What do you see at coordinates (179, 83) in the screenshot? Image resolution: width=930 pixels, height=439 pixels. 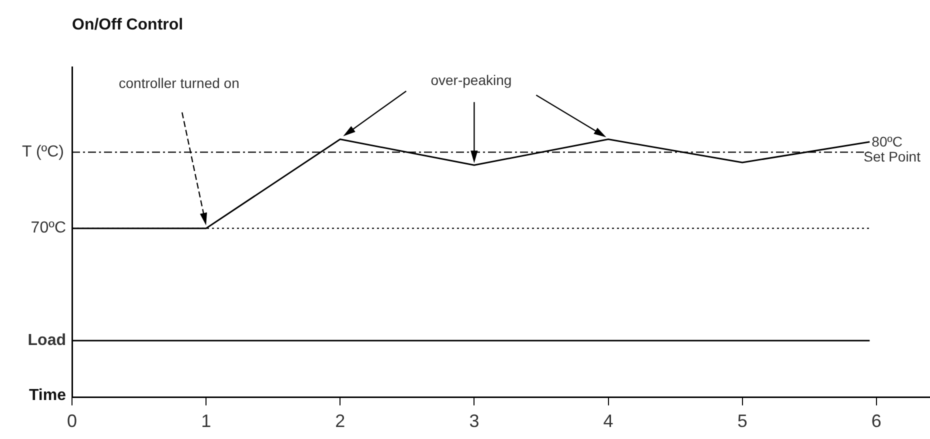 I see `text: controller turned on` at bounding box center [179, 83].